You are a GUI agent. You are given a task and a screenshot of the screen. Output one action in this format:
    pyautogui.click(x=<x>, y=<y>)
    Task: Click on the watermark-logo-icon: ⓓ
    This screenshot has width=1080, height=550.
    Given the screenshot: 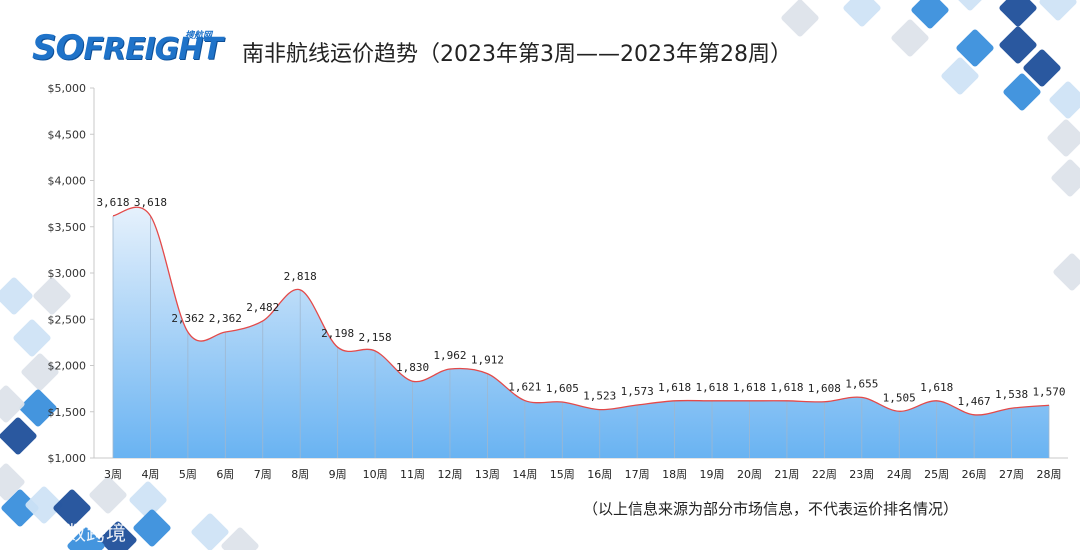 What is the action you would take?
    pyautogui.click(x=31, y=534)
    